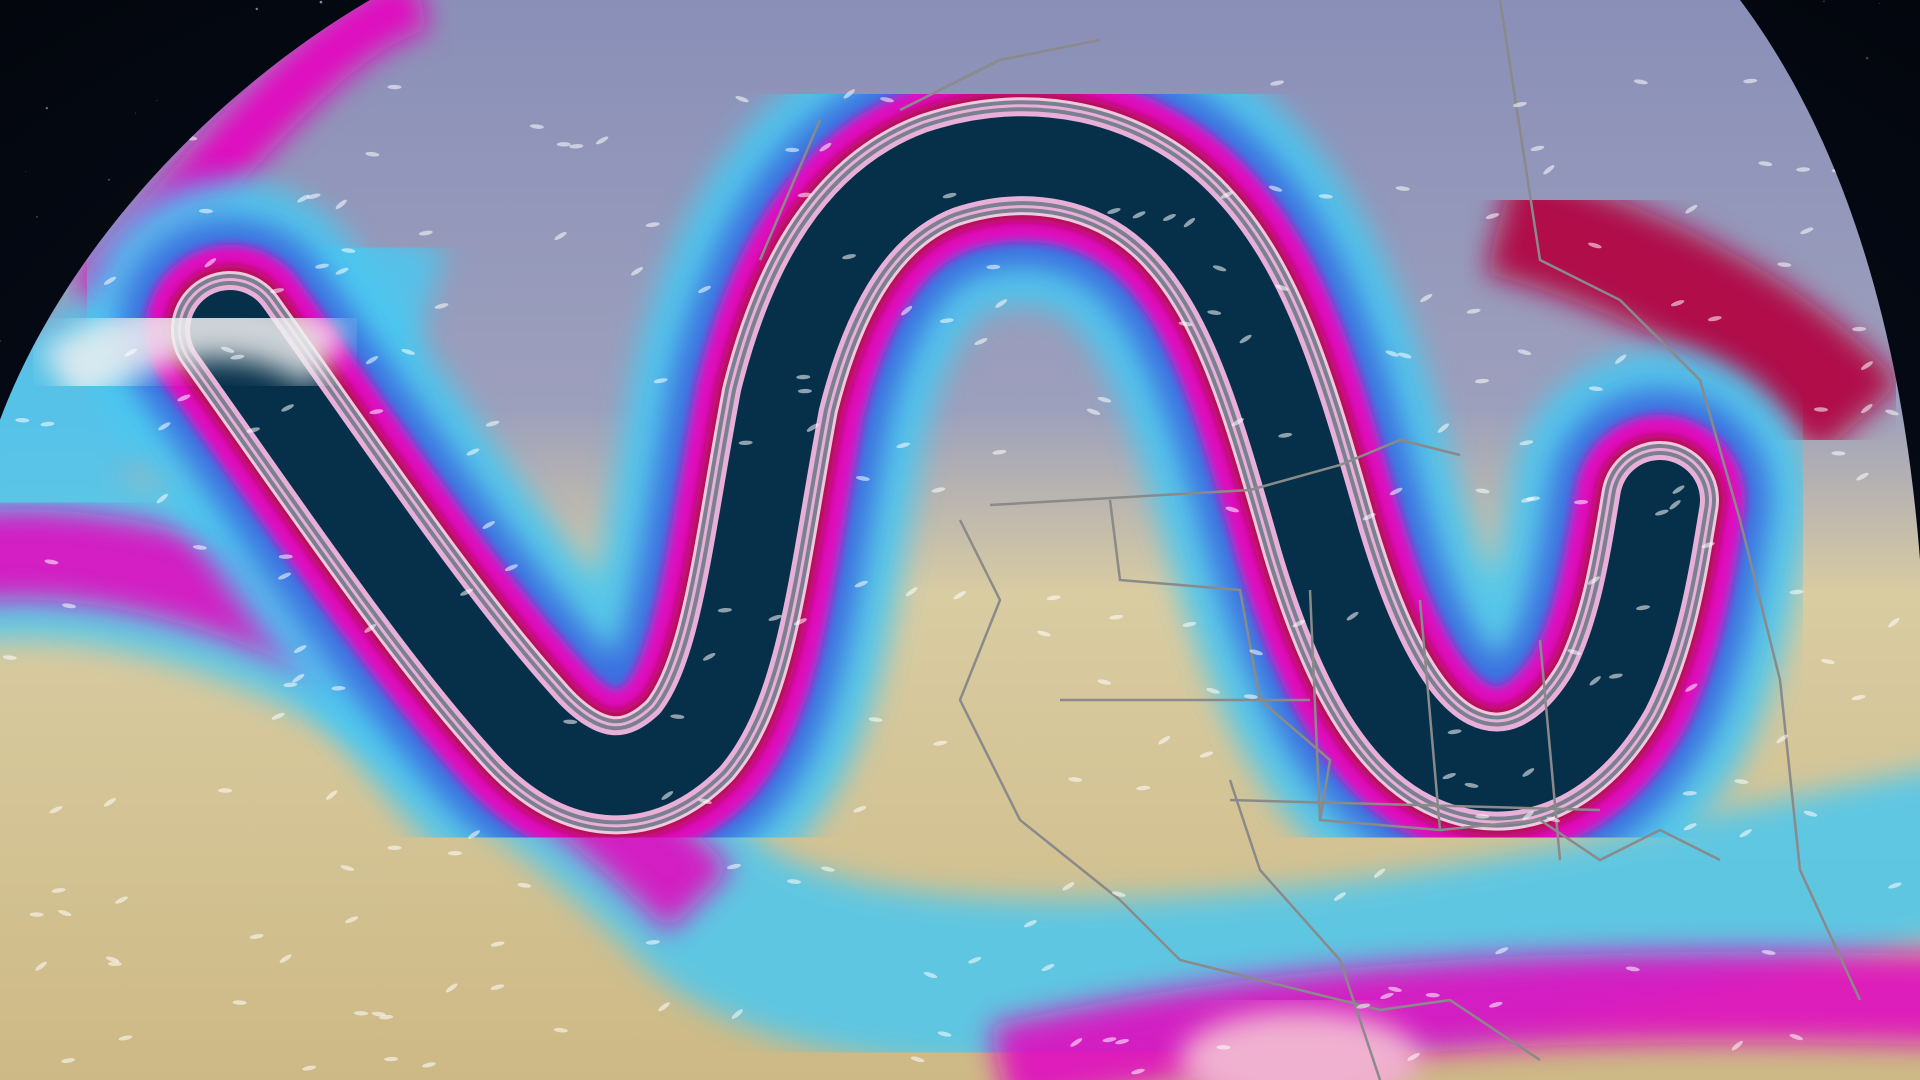  Describe the element at coordinates (1693, 312) in the screenshot. I see `northeast-jet-max` at that location.